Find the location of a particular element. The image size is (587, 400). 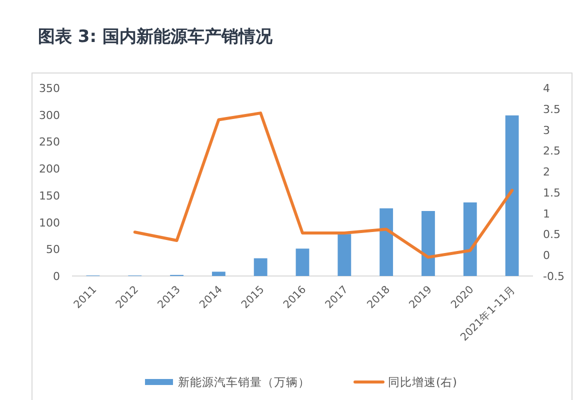

y-tick-label: 100 is located at coordinates (49, 223).